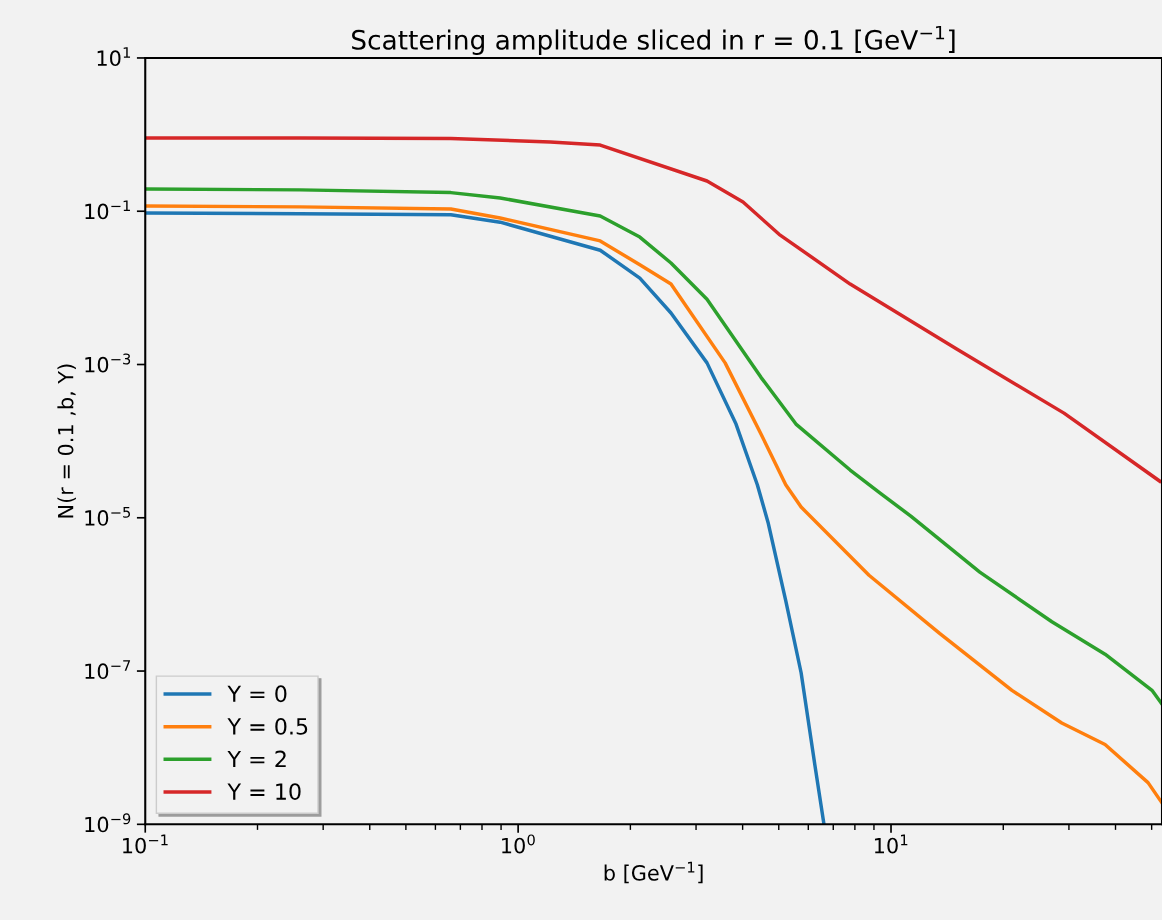 The height and width of the screenshot is (920, 1162). Describe the element at coordinates (518, 844) in the screenshot. I see `x-tick-label: 10$^{0}$` at that location.